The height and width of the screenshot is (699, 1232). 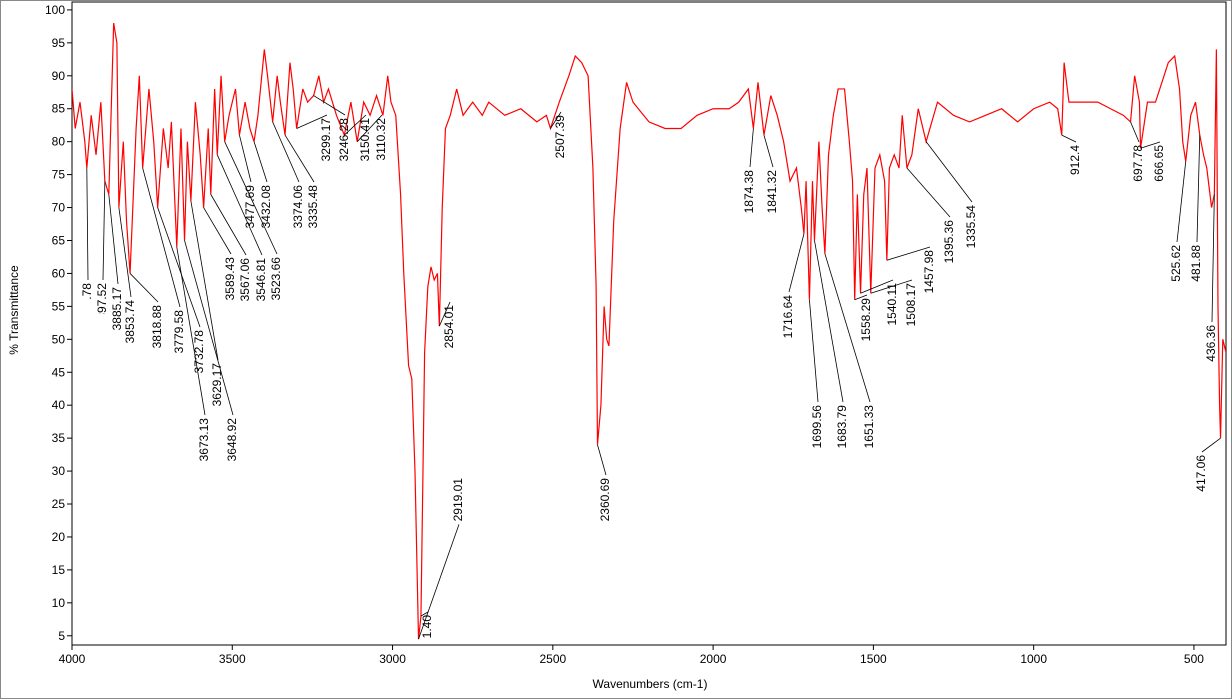 What do you see at coordinates (1194, 659) in the screenshot?
I see `x-tick-label: 500` at bounding box center [1194, 659].